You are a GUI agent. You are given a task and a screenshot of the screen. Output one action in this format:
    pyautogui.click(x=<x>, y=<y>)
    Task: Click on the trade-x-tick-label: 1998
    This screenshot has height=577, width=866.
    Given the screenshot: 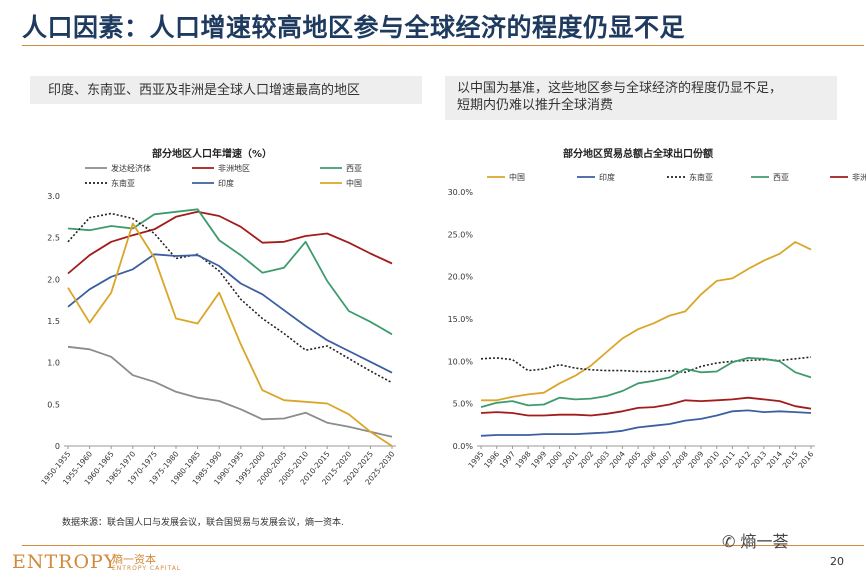 What is the action you would take?
    pyautogui.click(x=523, y=459)
    